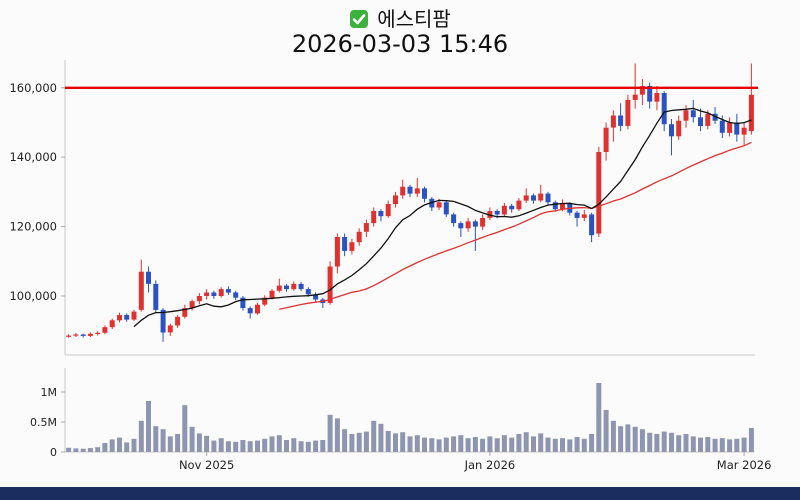 This screenshot has width=800, height=500. Describe the element at coordinates (744, 465) in the screenshot. I see `svg-text: Mar 2026` at that location.